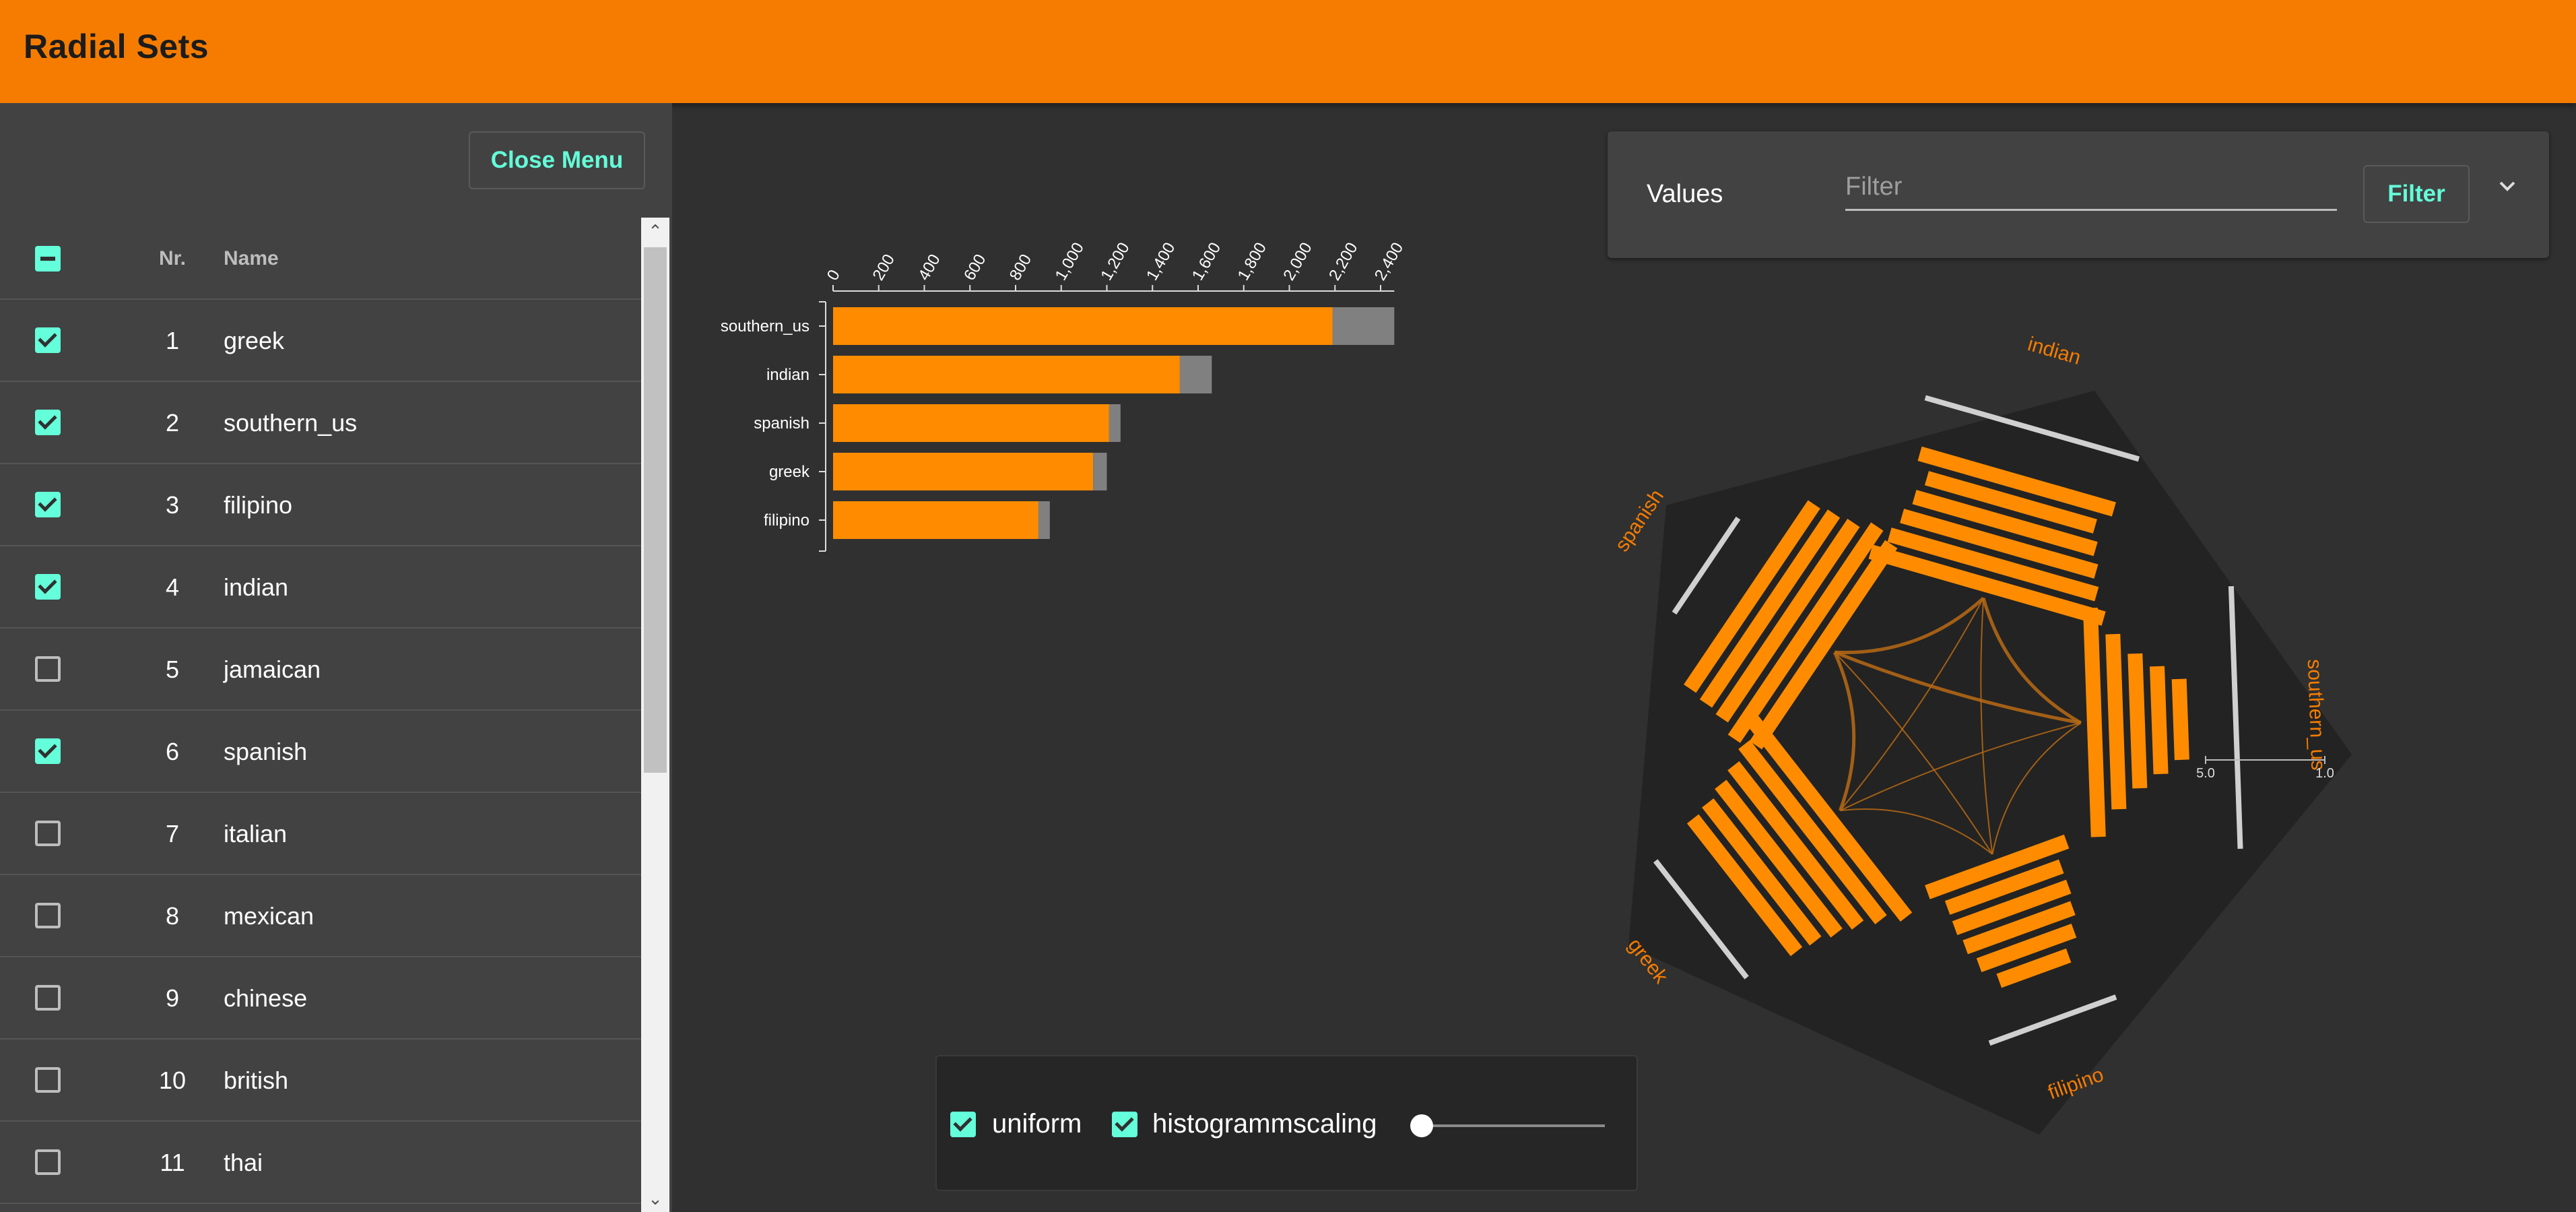  What do you see at coordinates (172, 998) in the screenshot?
I see `row-number: 9` at bounding box center [172, 998].